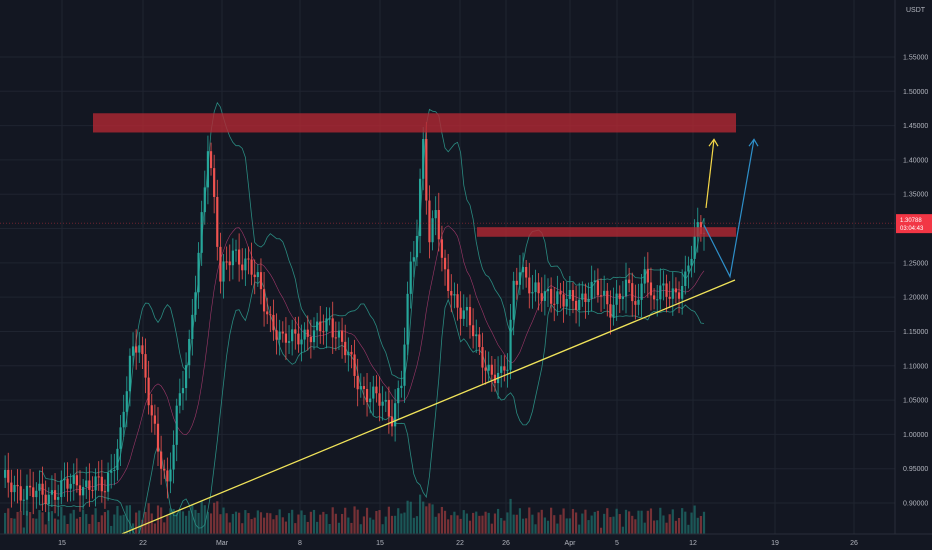 Image resolution: width=932 pixels, height=550 pixels. I want to click on last-price-countdown: 03:04:43, so click(912, 229).